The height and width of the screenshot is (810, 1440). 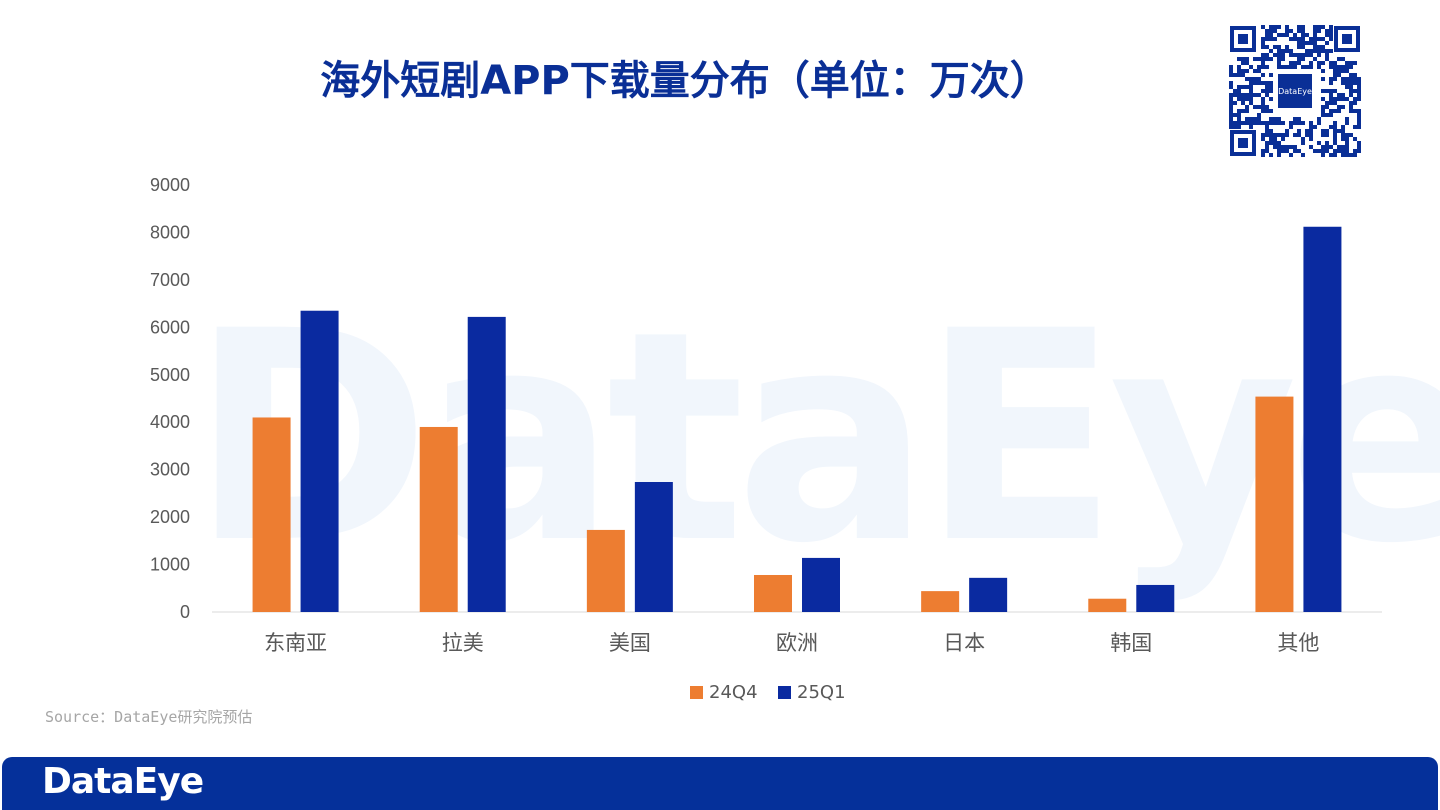 I want to click on y-tick-label: 9000, so click(x=170, y=185).